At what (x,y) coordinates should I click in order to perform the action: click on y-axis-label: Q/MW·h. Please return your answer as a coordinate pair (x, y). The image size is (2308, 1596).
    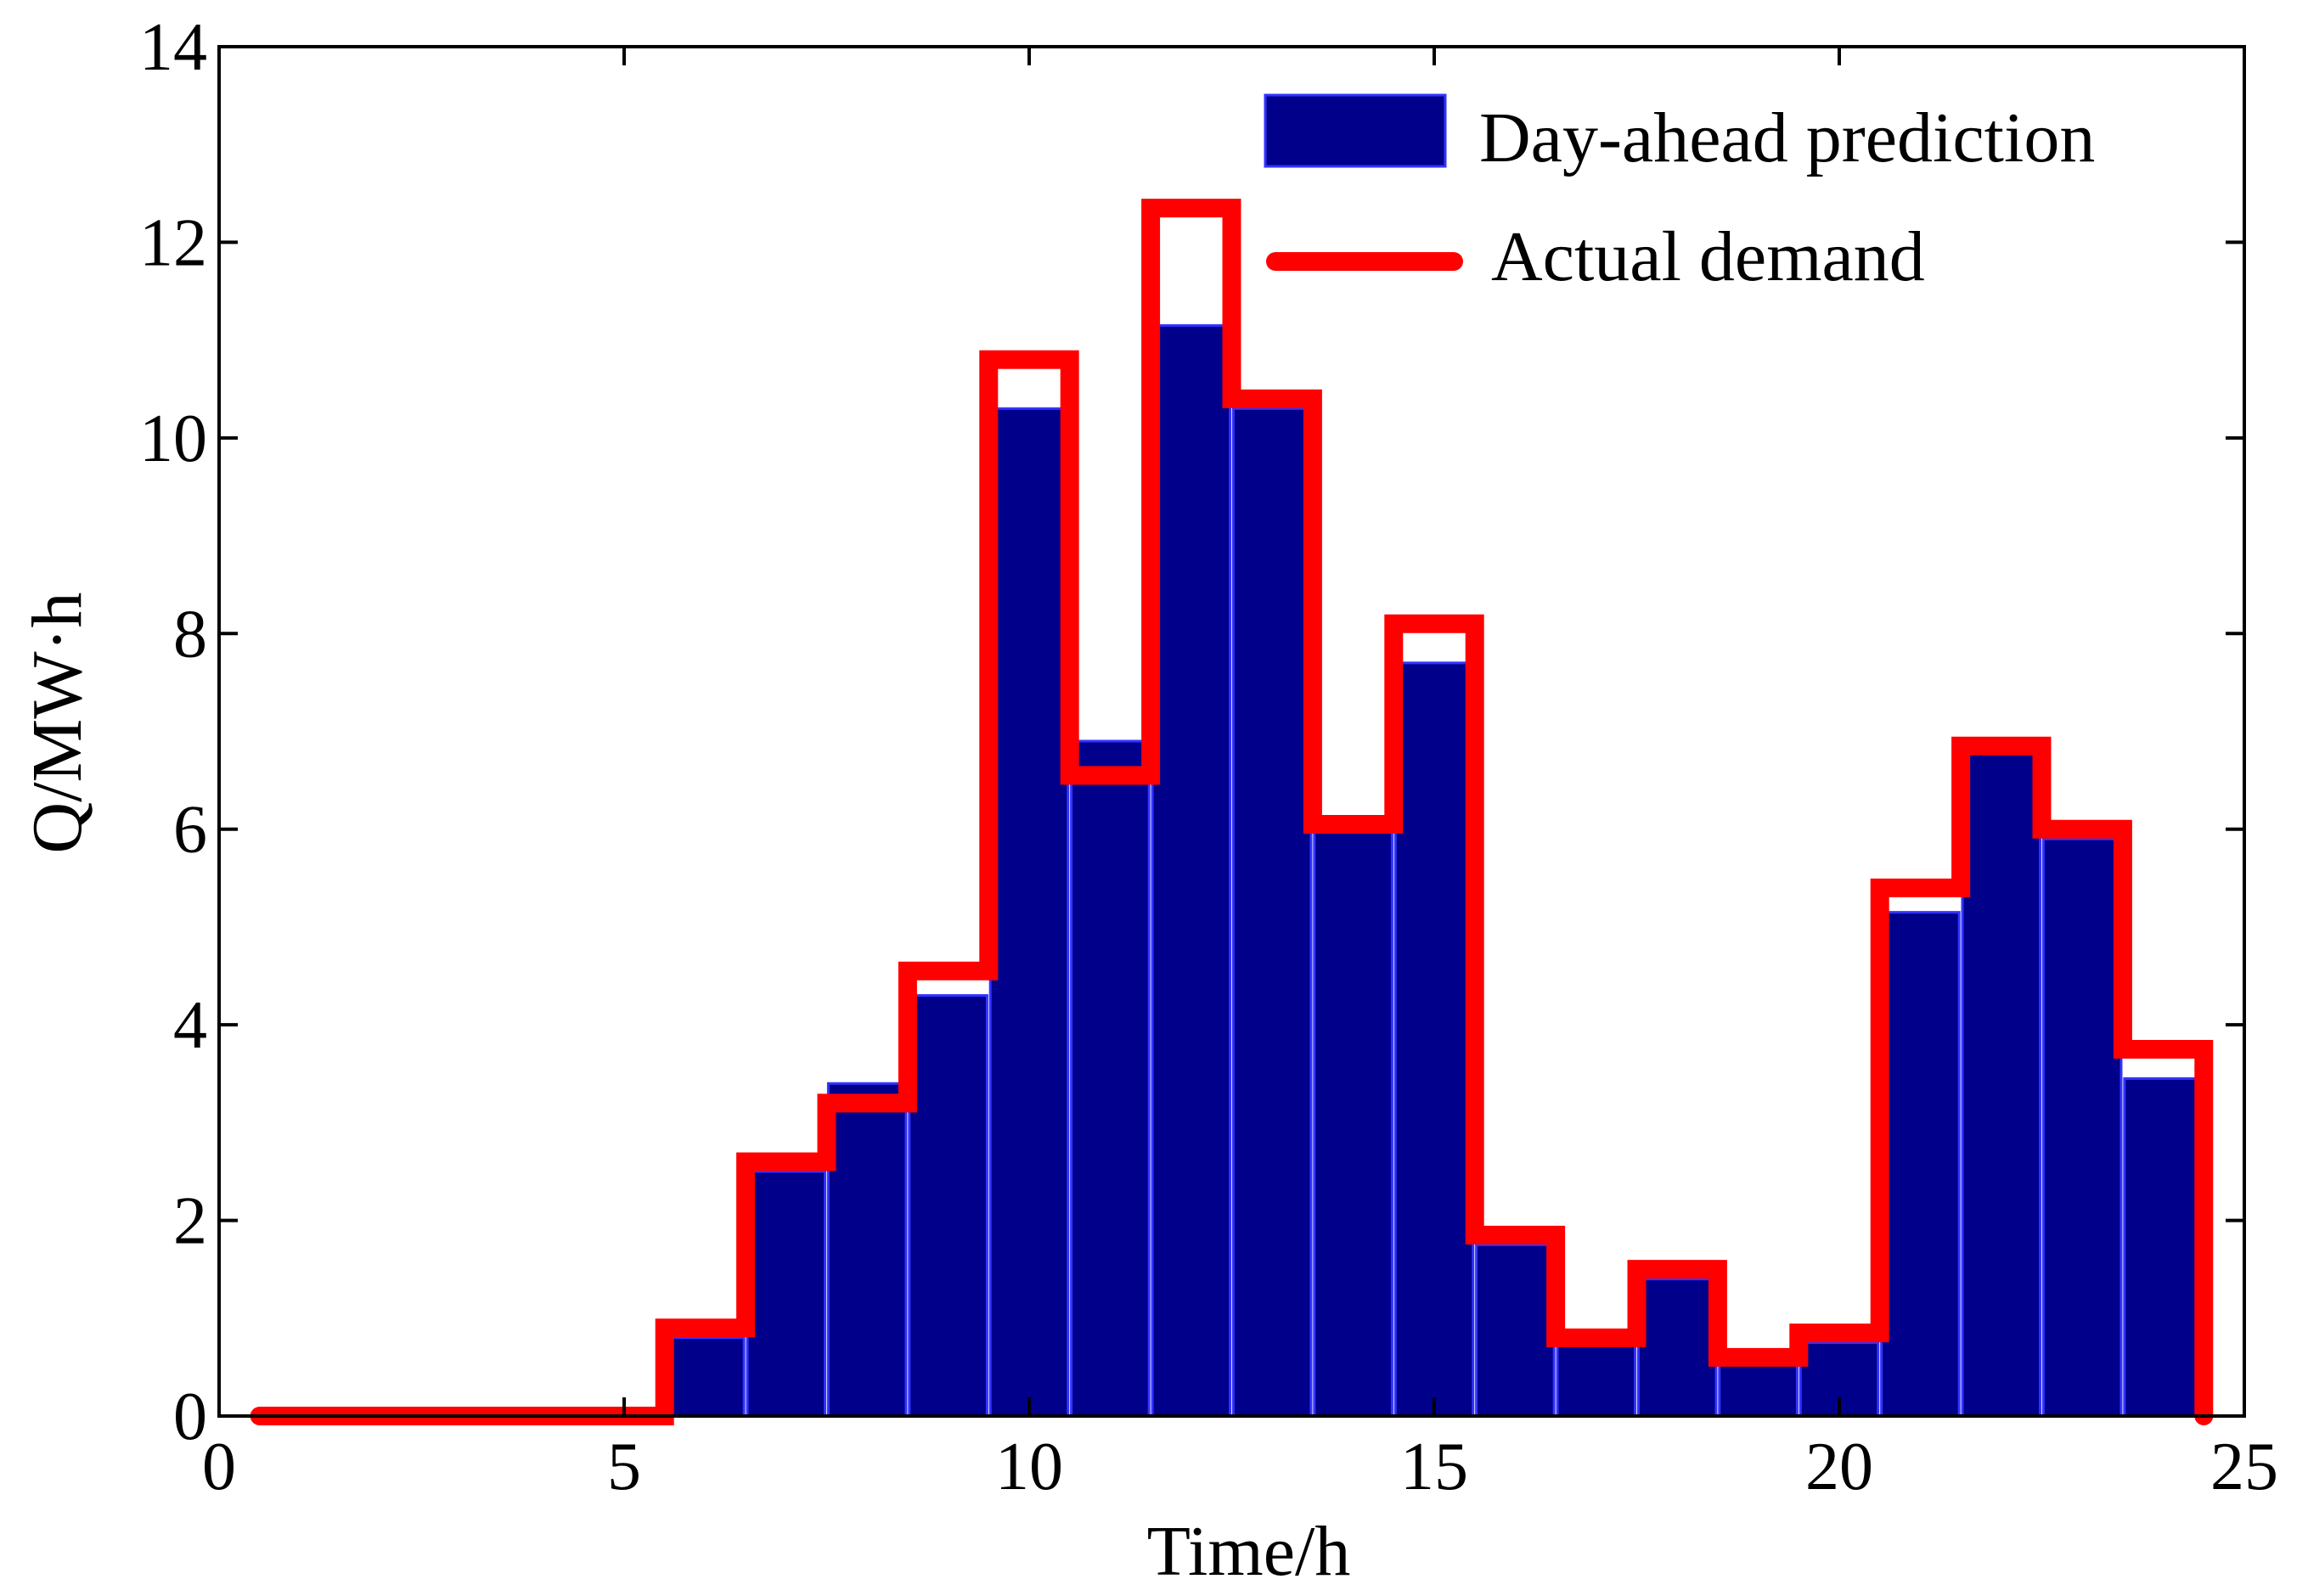
    Looking at the image, I should click on (57, 723).